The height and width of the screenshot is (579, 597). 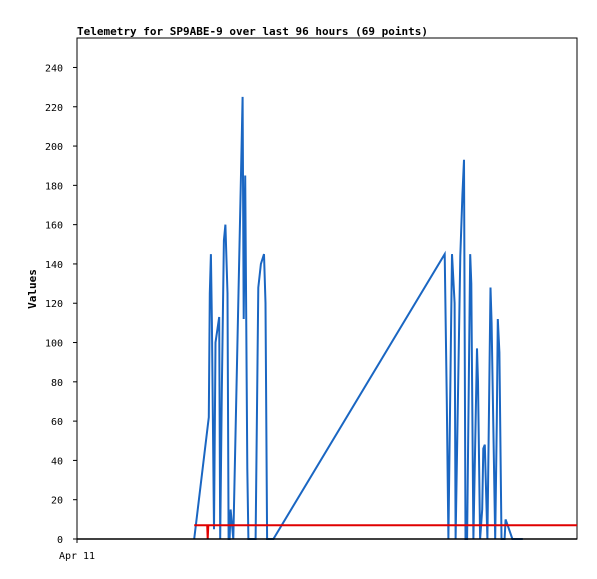 I want to click on y-tick-label: 80, so click(x=57, y=383).